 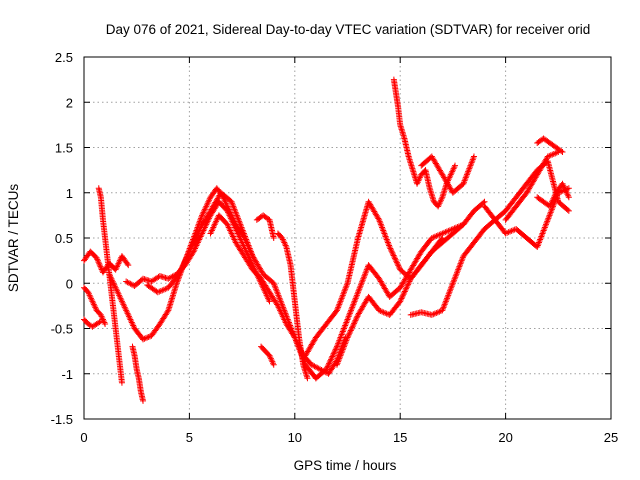 I want to click on series-arc-k, so click(x=267, y=355).